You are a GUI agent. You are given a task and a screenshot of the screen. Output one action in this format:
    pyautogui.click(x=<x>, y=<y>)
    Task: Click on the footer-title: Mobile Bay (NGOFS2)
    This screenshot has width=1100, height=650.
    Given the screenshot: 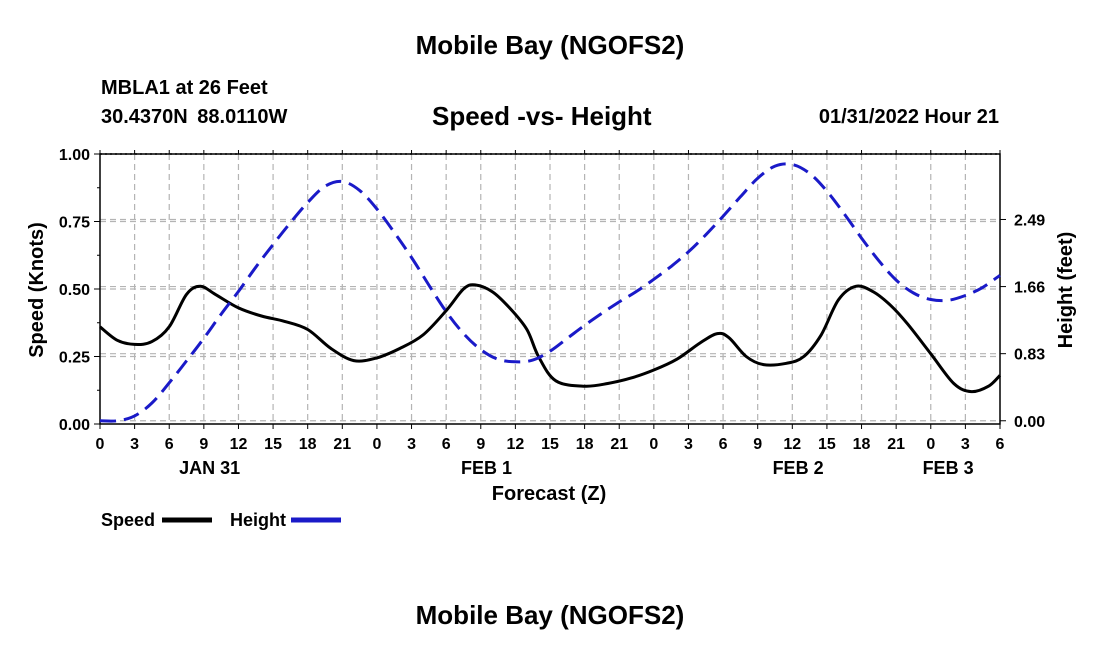 What is the action you would take?
    pyautogui.click(x=550, y=615)
    